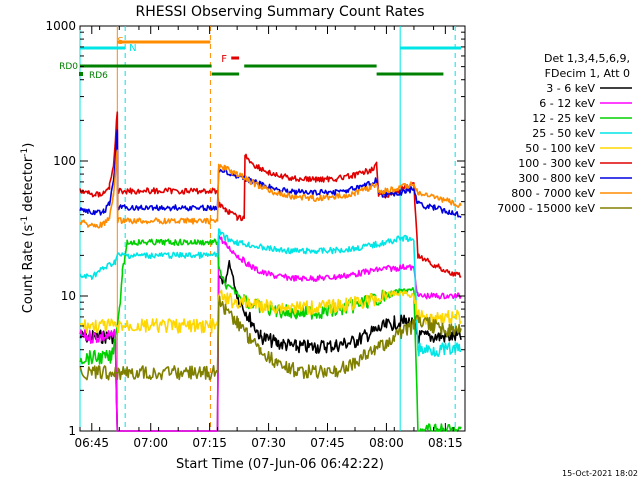  I want to click on legend-entry-label-3: 25 - 50 keV, so click(563, 133).